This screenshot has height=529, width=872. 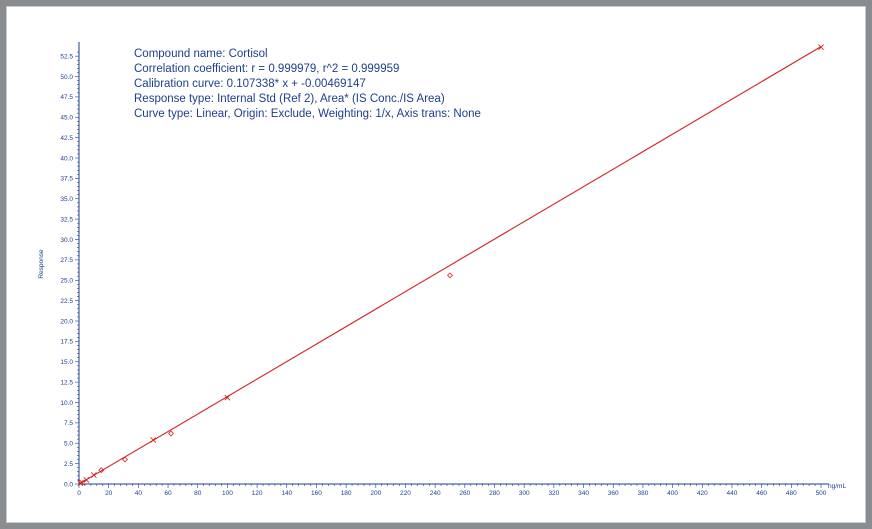 I want to click on y-tick-label: 50.0, so click(x=66, y=77).